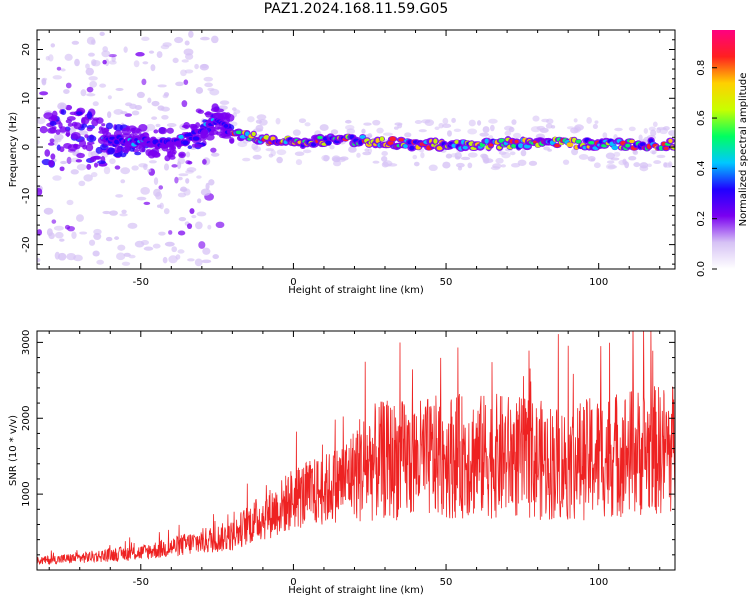  What do you see at coordinates (26, 196) in the screenshot?
I see `y-tick-label: -10` at bounding box center [26, 196].